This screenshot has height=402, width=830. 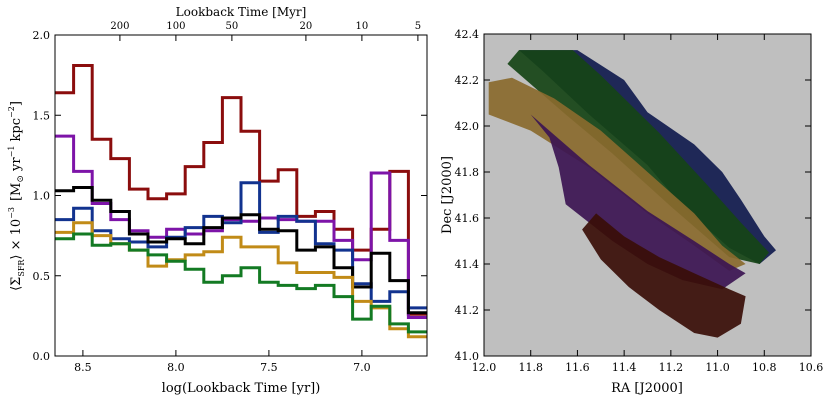 I want to click on sfh-x-tick-label: 7.5, so click(x=269, y=367).